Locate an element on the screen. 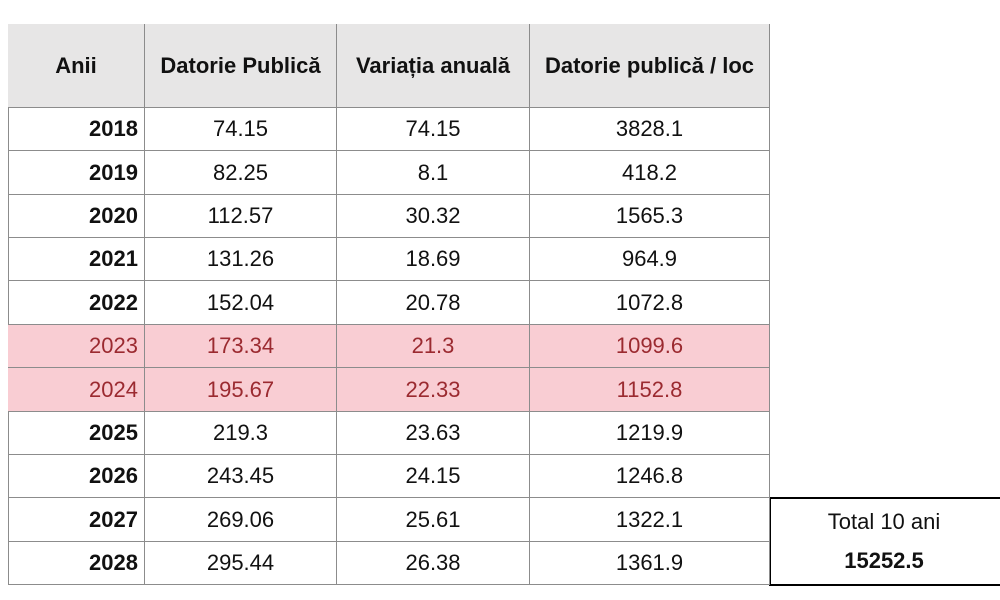 This screenshot has height=600, width=1000. value-cell: 964.9 is located at coordinates (650, 259).